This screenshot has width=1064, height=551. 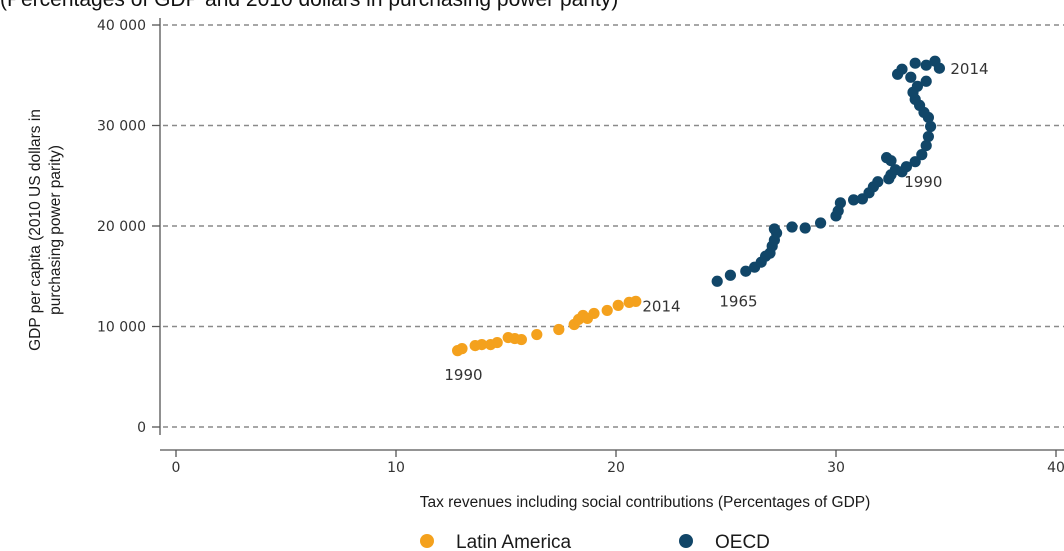 What do you see at coordinates (514, 541) in the screenshot?
I see `legend-label-latin-america: Latin America` at bounding box center [514, 541].